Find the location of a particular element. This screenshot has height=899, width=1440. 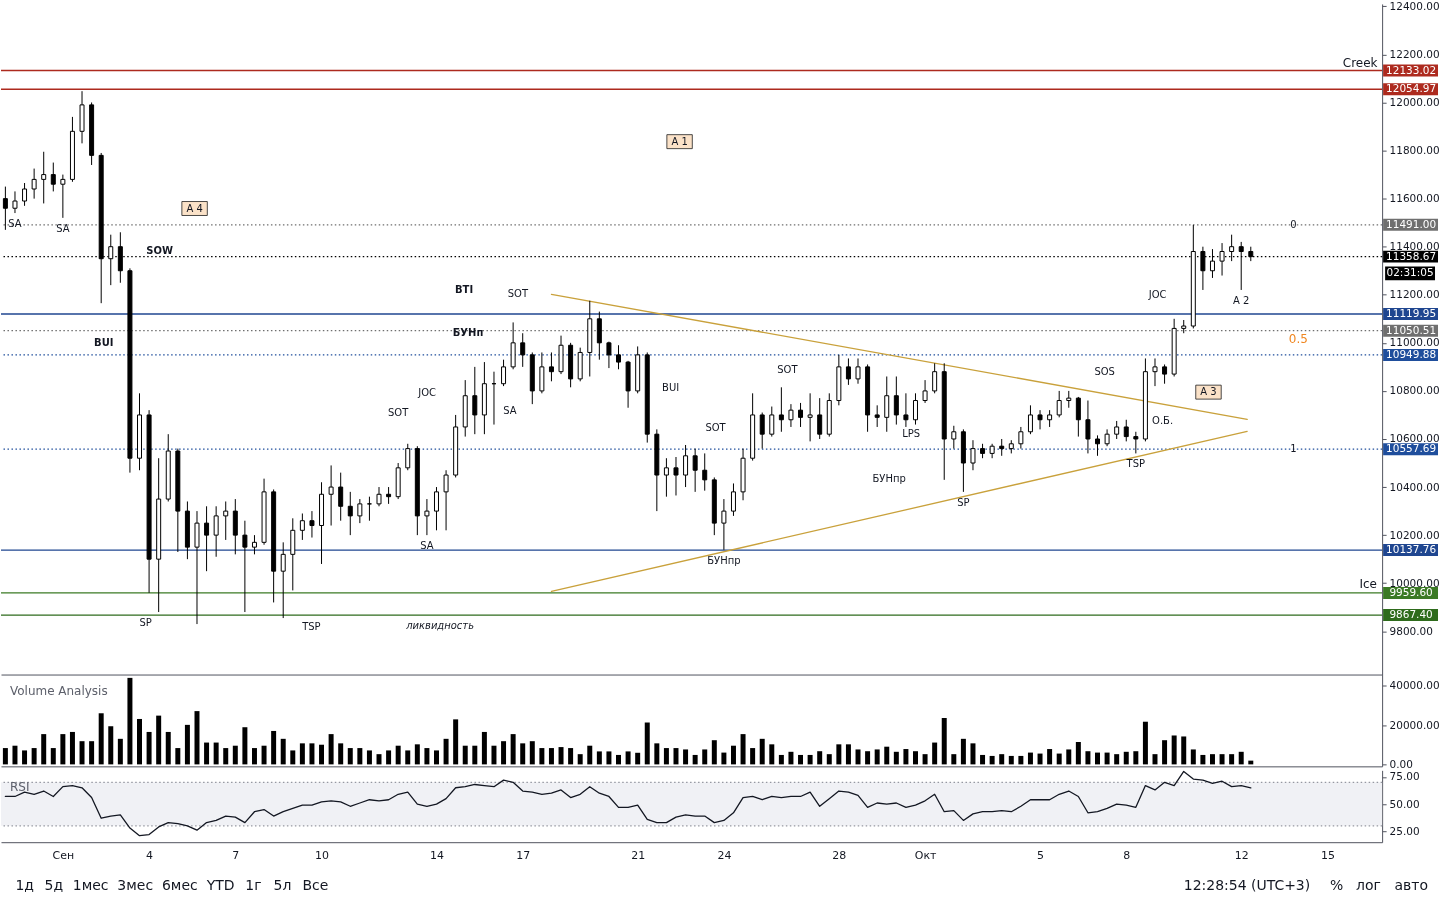

text: RSI is located at coordinates (19, 787).